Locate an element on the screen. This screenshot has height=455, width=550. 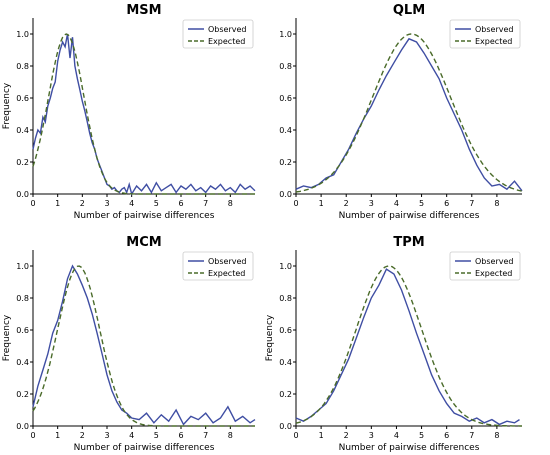
panel-title: MSM is located at coordinates (143, 10).